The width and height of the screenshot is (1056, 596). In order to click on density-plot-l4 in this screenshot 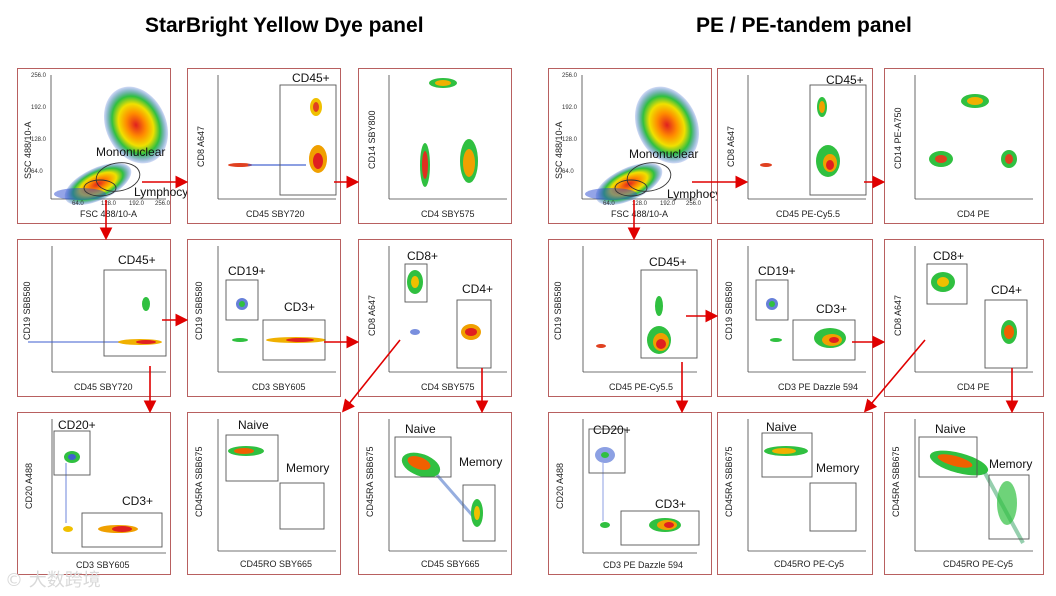, I will do `click(97, 309)`.